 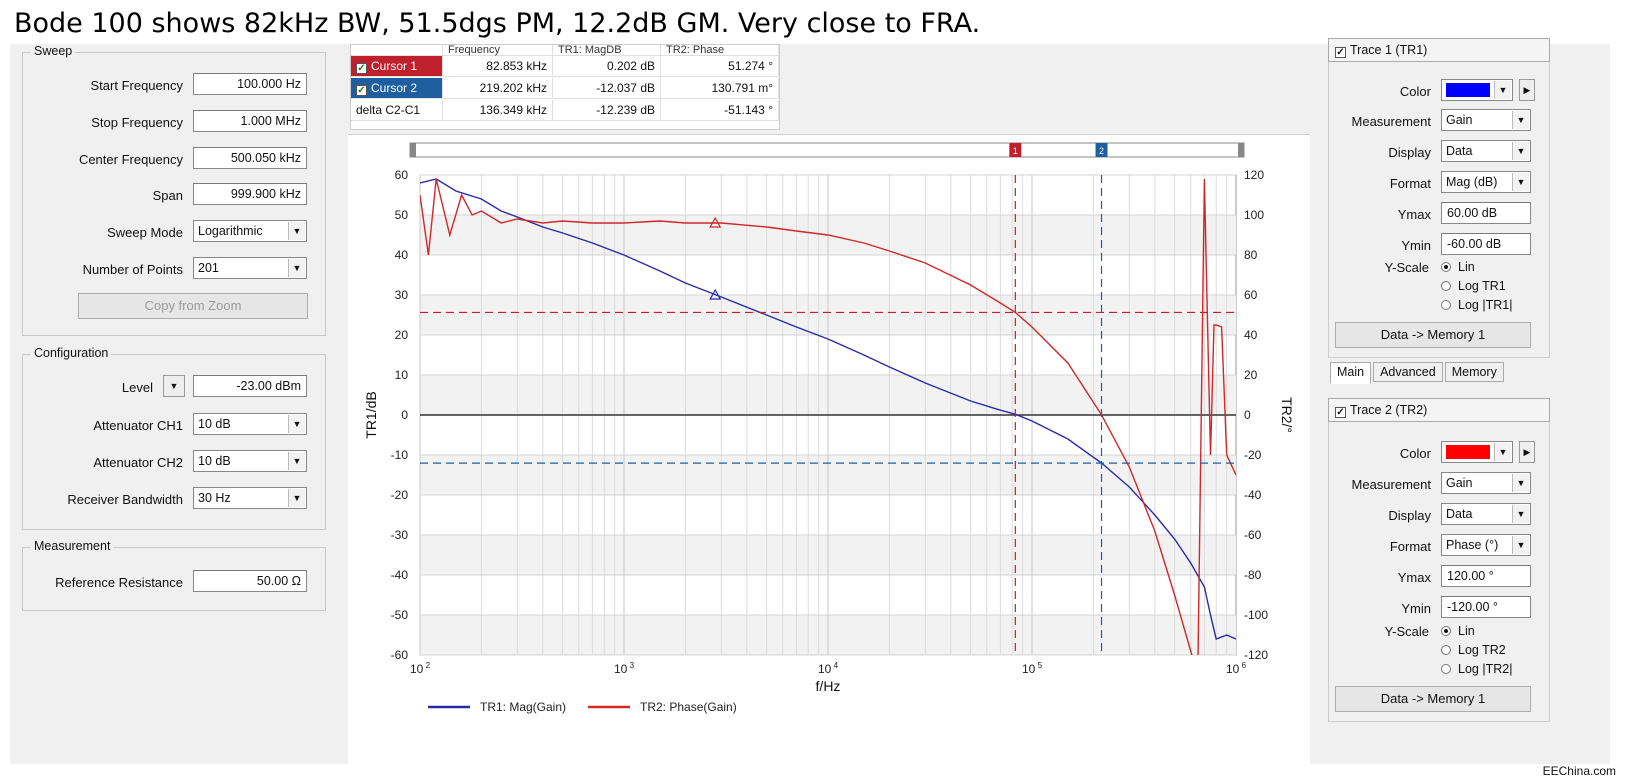 What do you see at coordinates (1468, 90) in the screenshot?
I see `trace1-color-swatch` at bounding box center [1468, 90].